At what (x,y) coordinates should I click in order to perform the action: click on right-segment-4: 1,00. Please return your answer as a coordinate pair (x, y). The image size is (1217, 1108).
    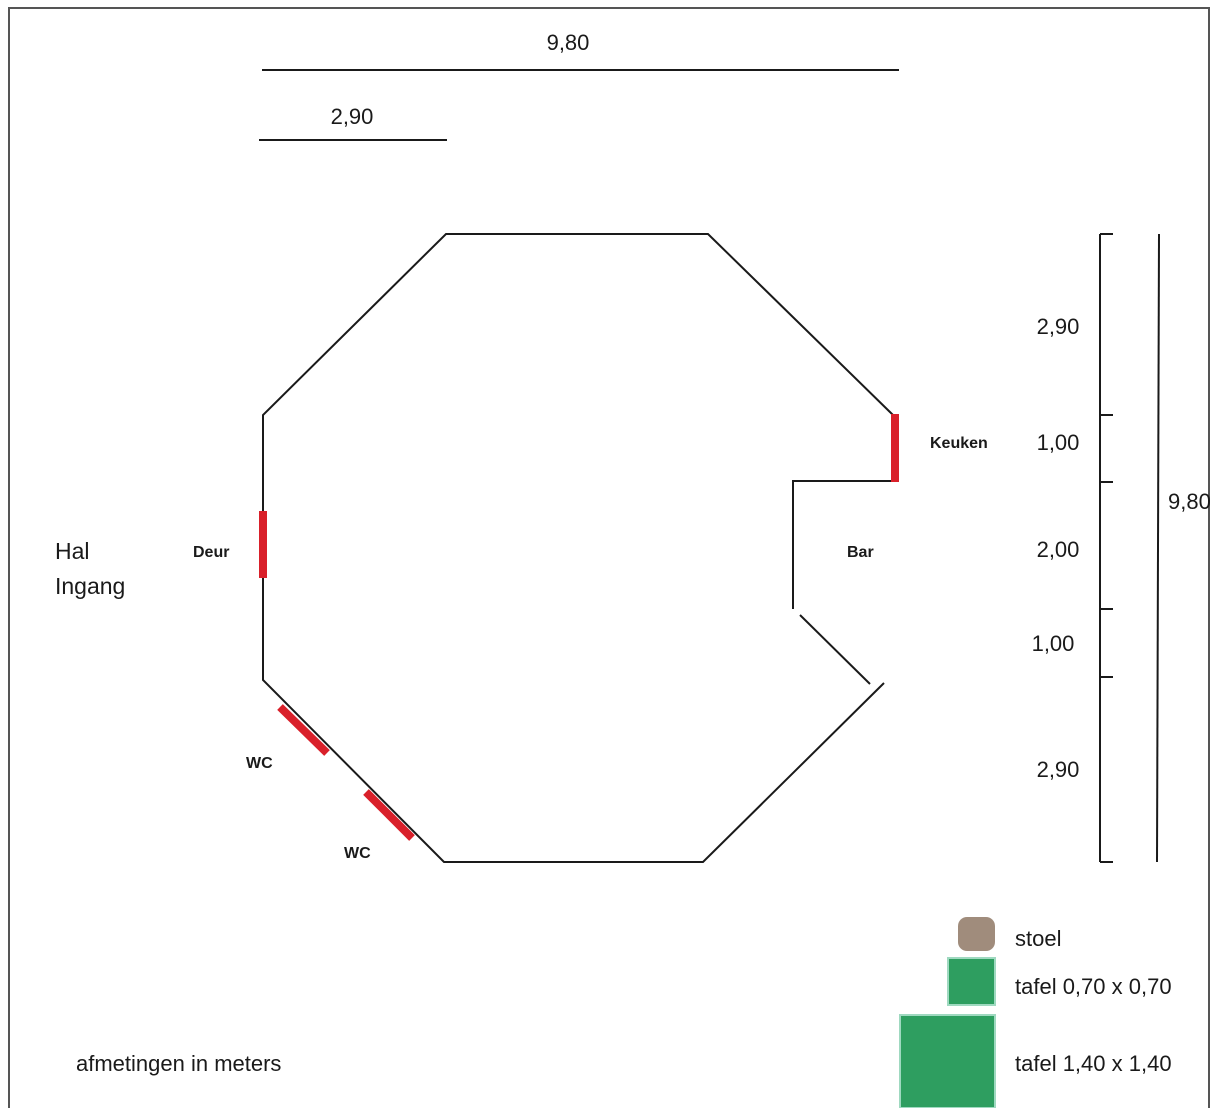
    Looking at the image, I should click on (1053, 643).